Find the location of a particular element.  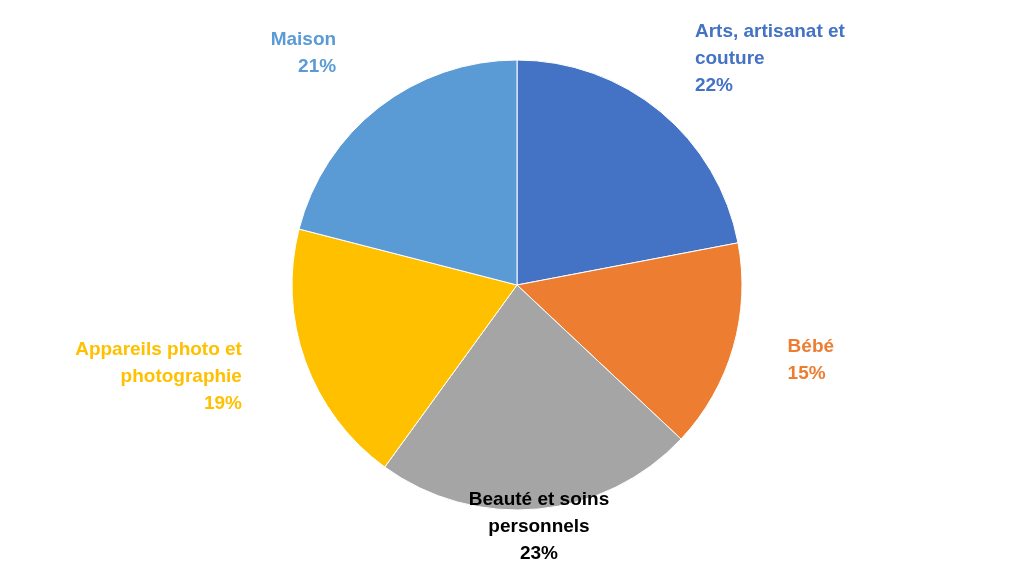

data-label: 22% is located at coordinates (714, 84).